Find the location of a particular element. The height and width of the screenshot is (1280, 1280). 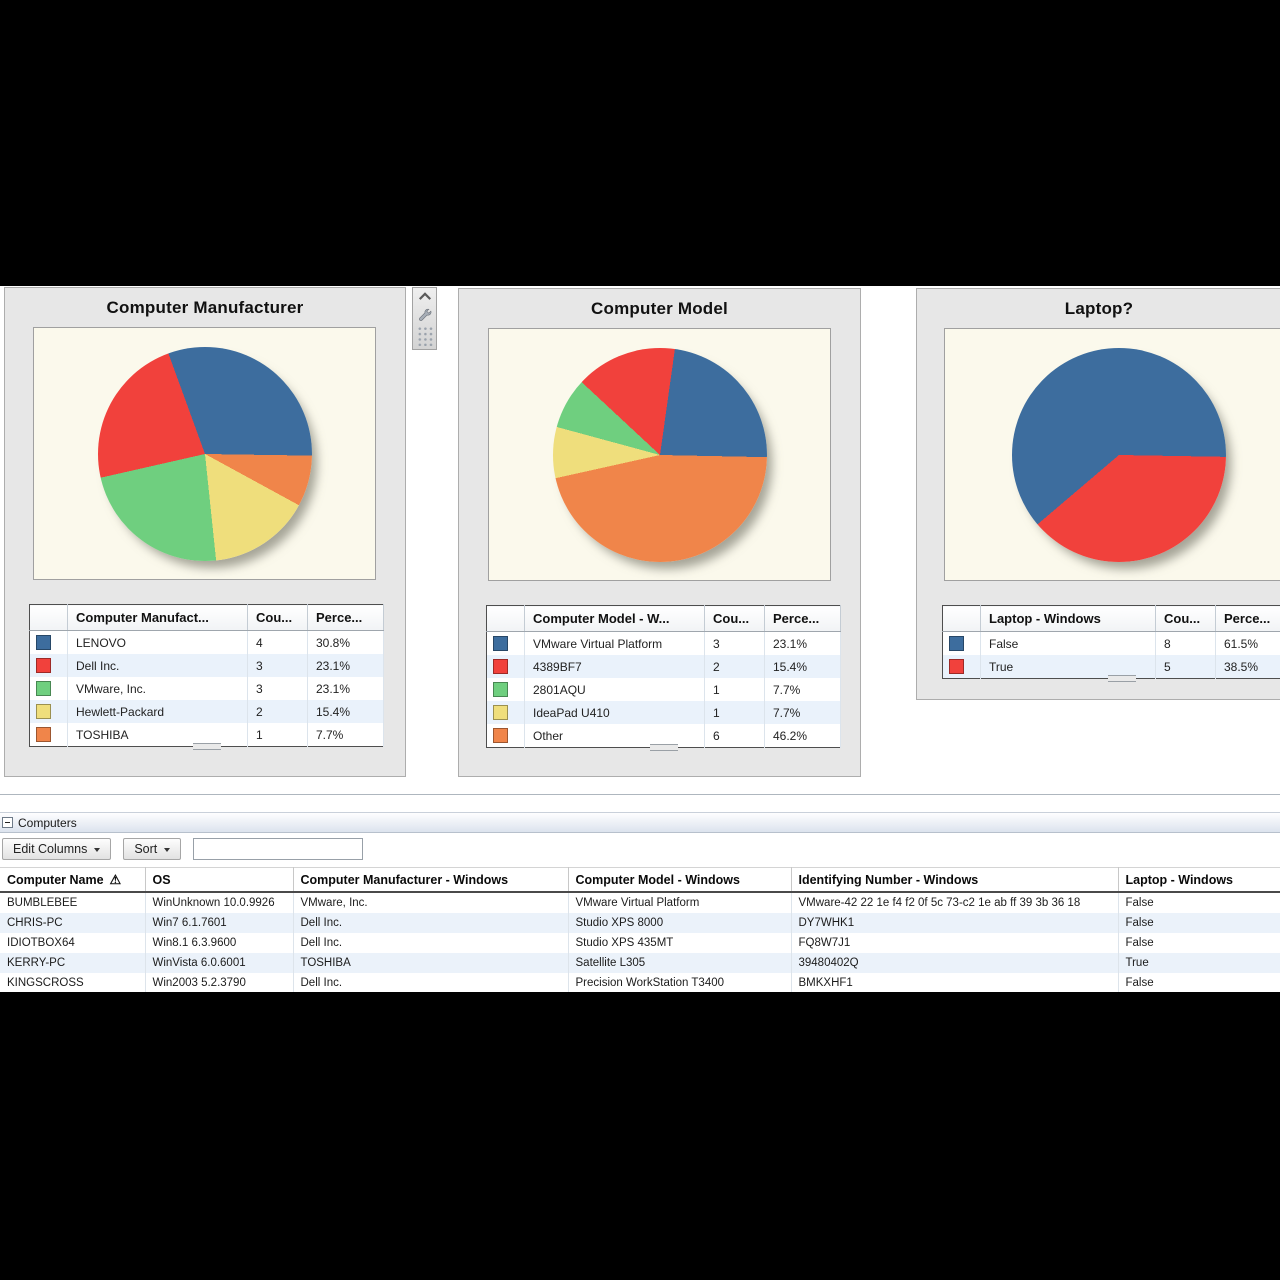

cell-computer-name: BUMBLEBEE is located at coordinates (73, 902).